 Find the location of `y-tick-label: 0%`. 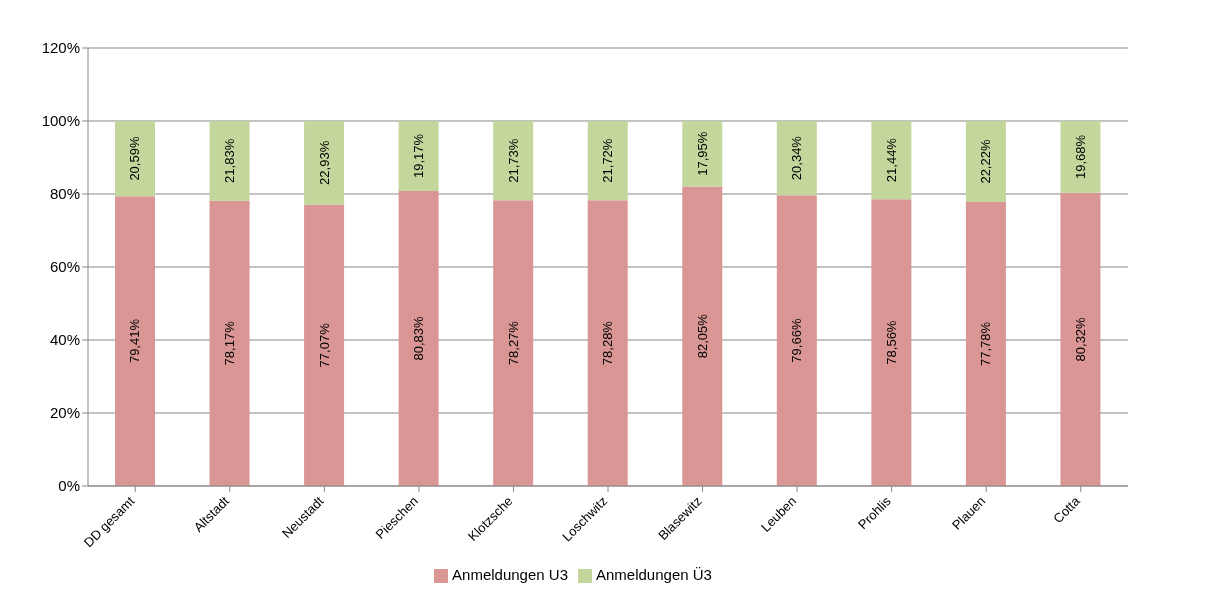

y-tick-label: 0% is located at coordinates (69, 486).